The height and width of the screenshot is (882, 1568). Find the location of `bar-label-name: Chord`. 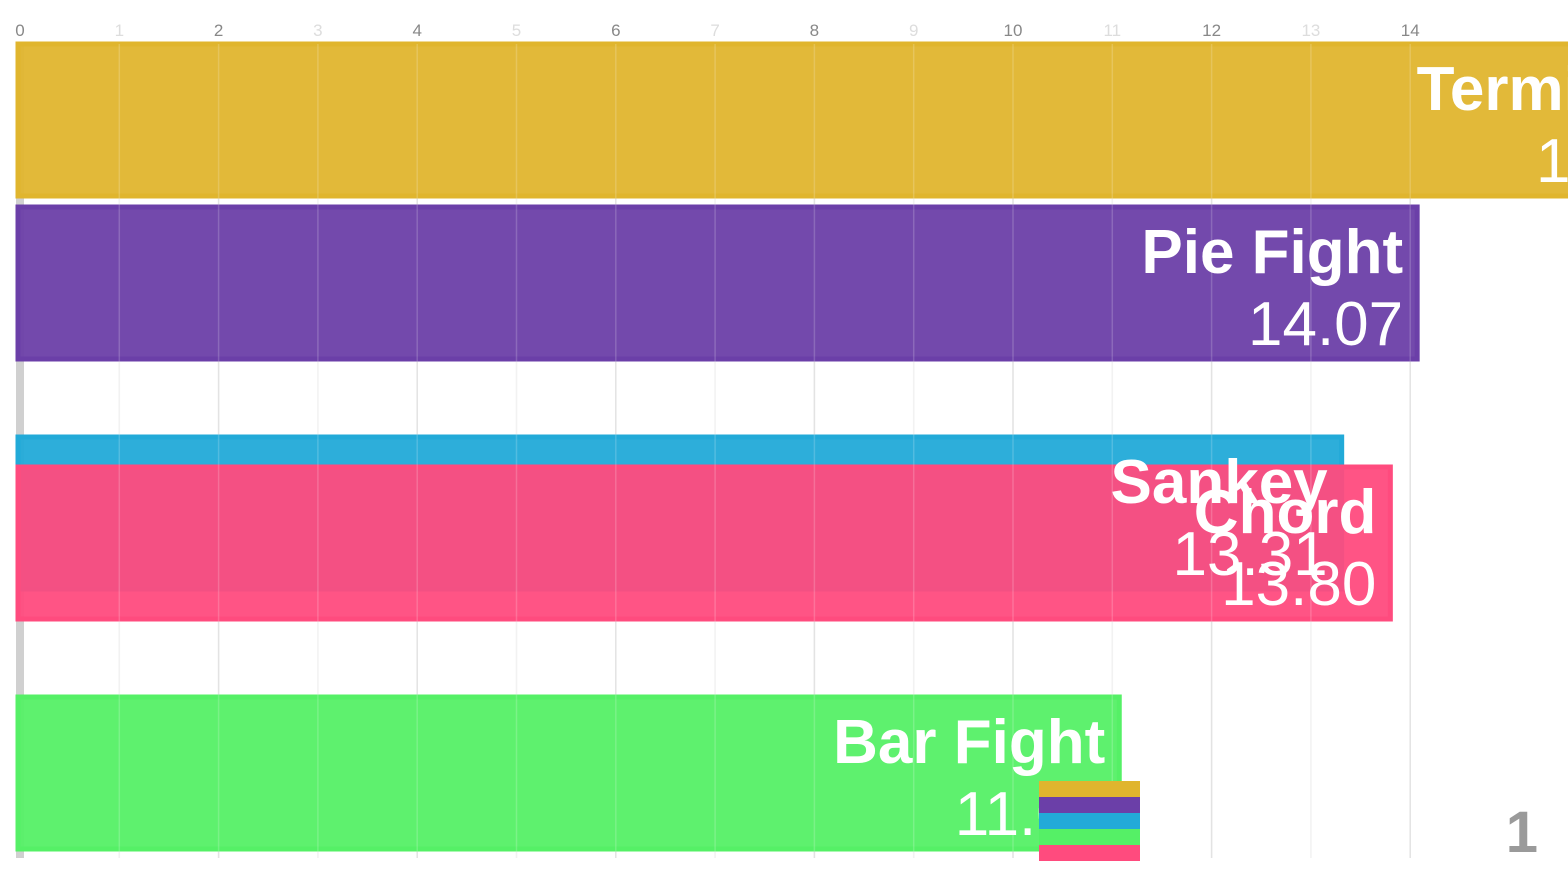

bar-label-name: Chord is located at coordinates (1285, 512).